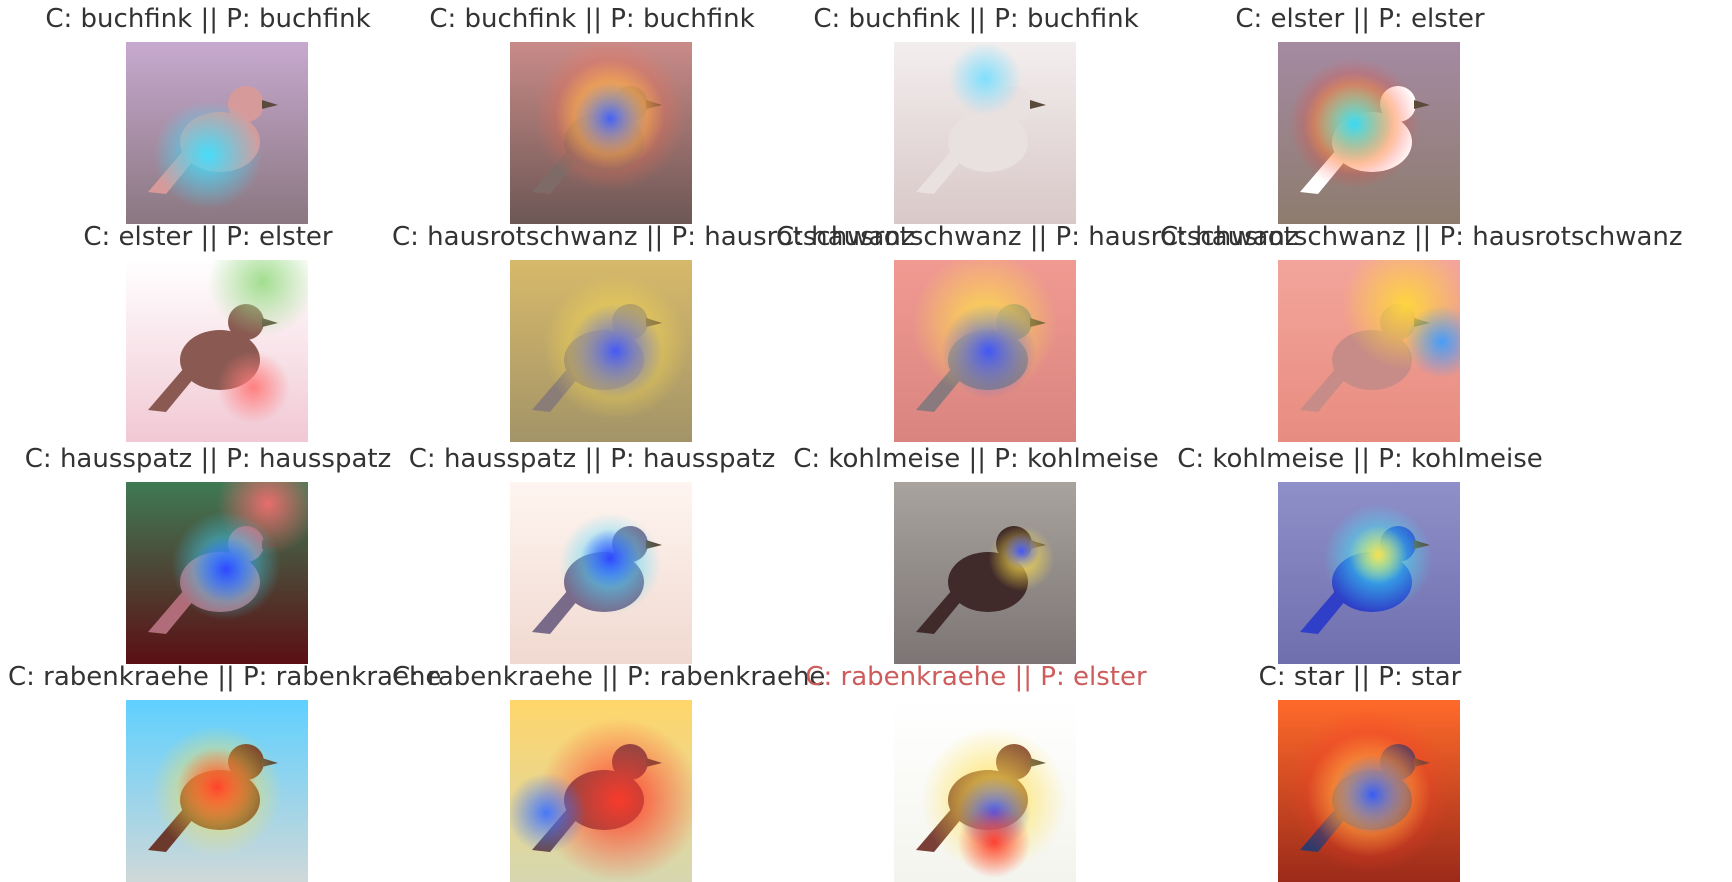  I want to click on bird-body, so click(988, 142).